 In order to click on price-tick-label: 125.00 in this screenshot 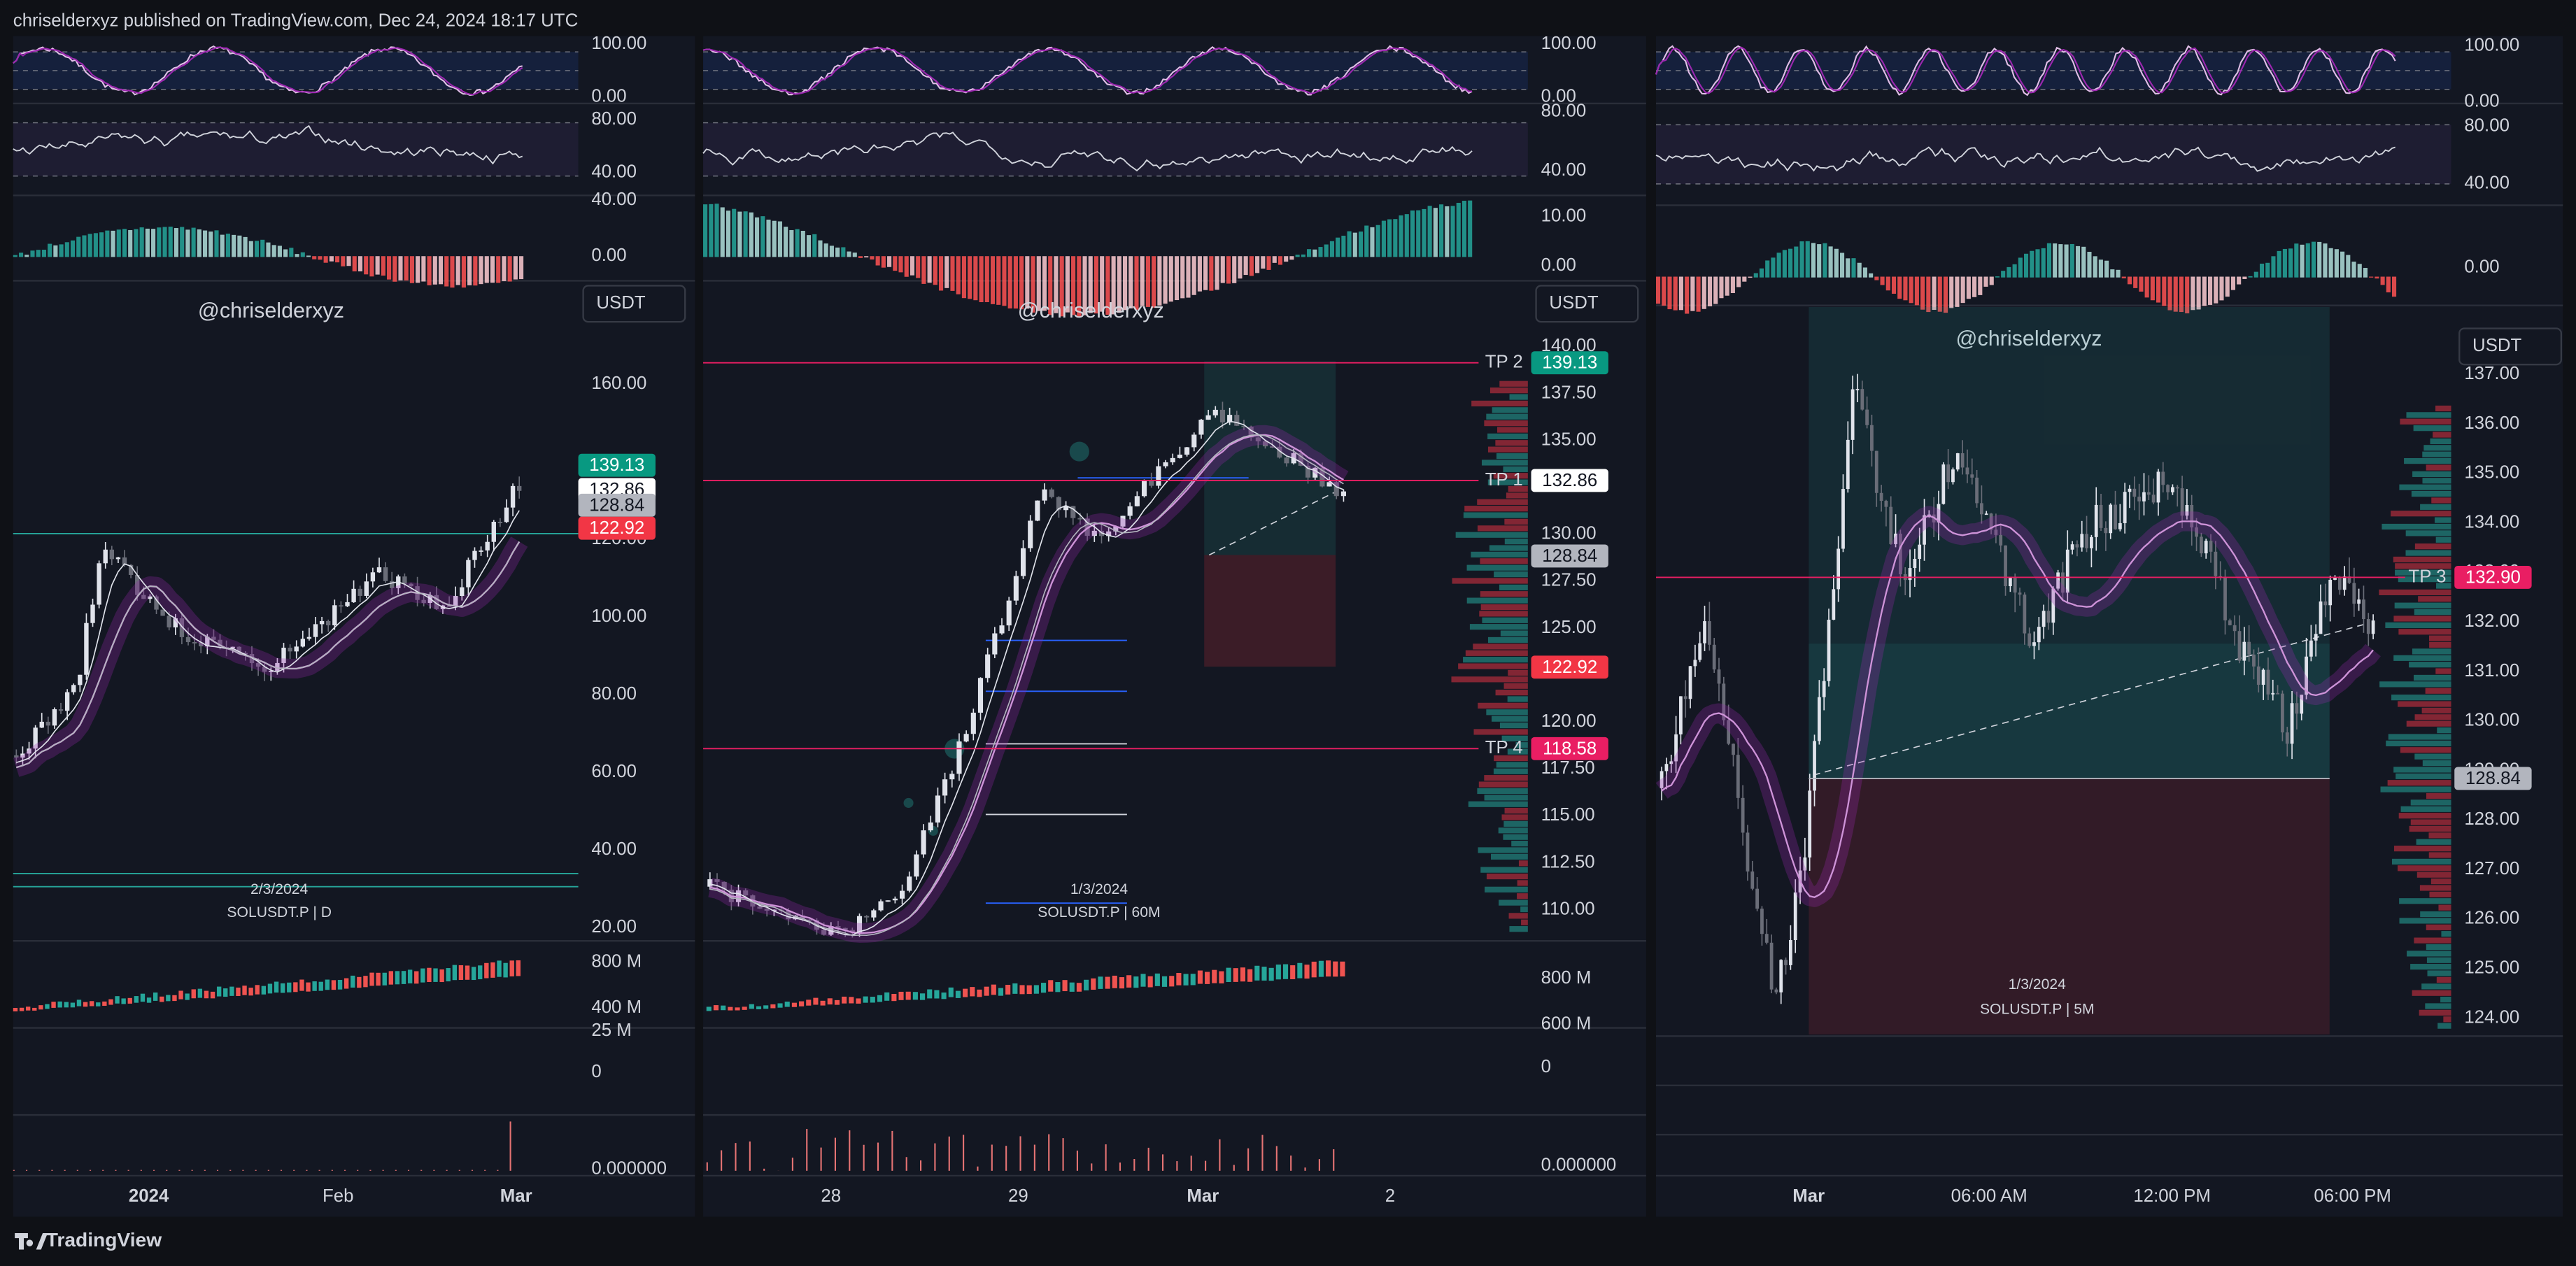, I will do `click(2491, 968)`.